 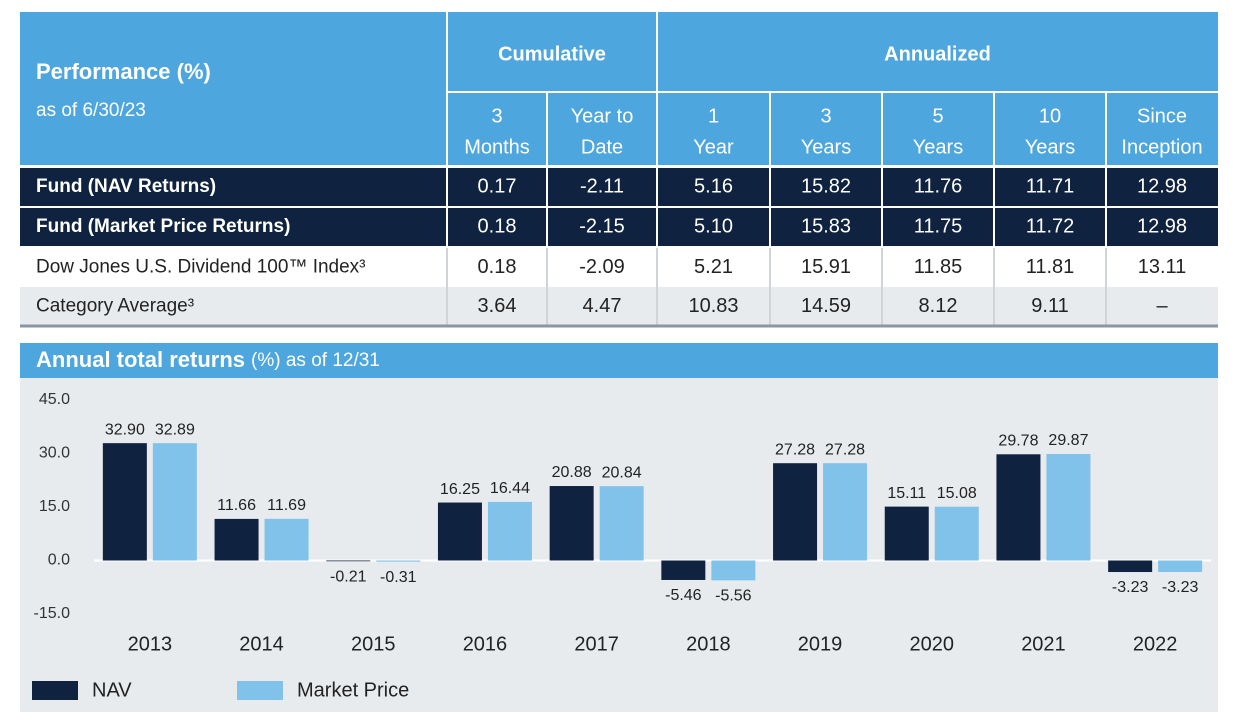 I want to click on table-title: Performance (%), so click(x=123, y=71).